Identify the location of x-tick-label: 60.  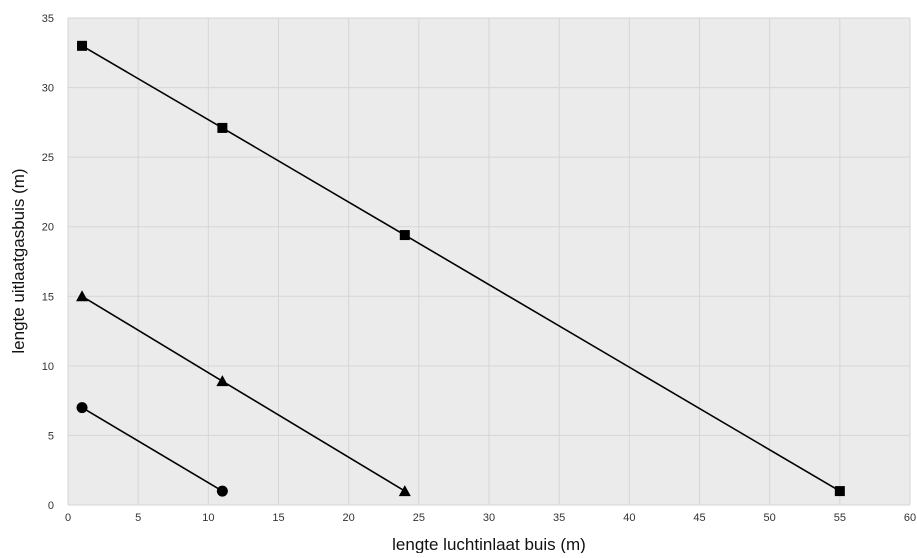
(910, 518).